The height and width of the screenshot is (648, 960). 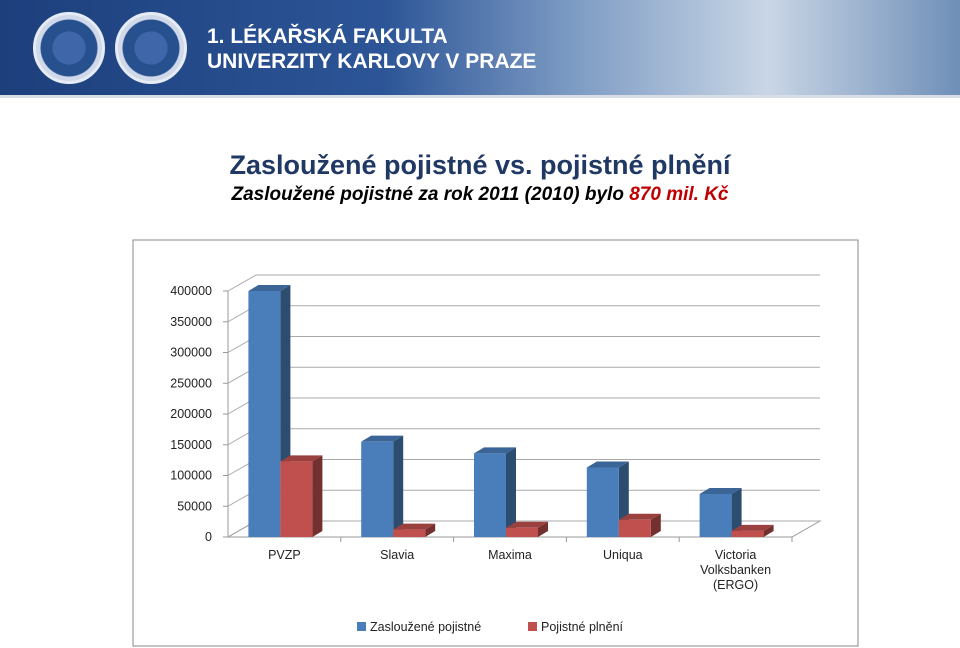 I want to click on header-line: 1. LÉKAŘSKÁ FAKULTA, so click(x=327, y=36).